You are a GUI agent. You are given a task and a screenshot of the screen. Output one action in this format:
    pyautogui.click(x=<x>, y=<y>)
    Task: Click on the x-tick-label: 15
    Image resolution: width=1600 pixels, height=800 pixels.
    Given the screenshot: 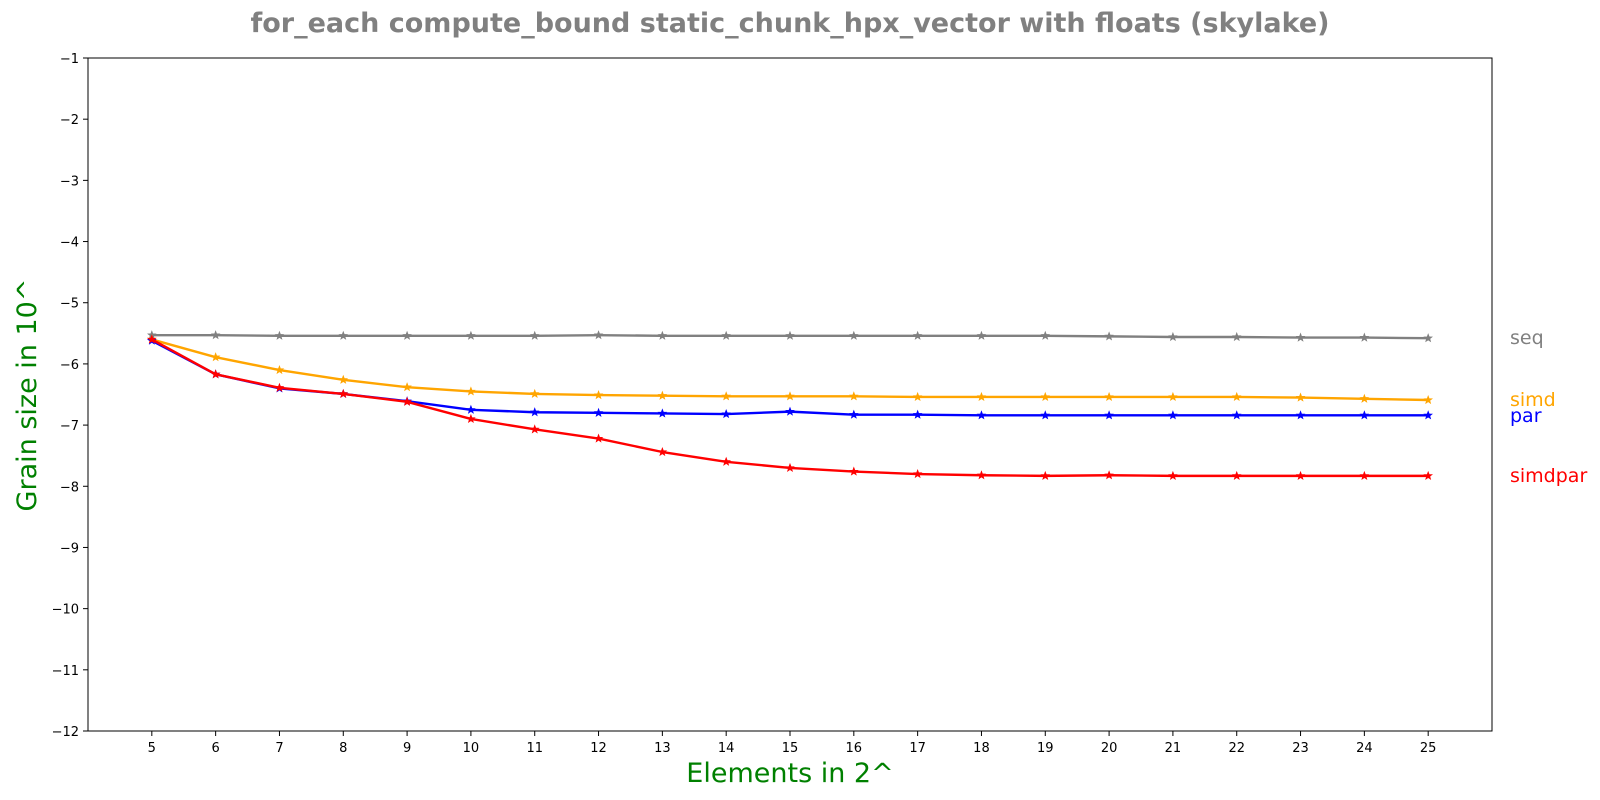 What is the action you would take?
    pyautogui.click(x=790, y=748)
    